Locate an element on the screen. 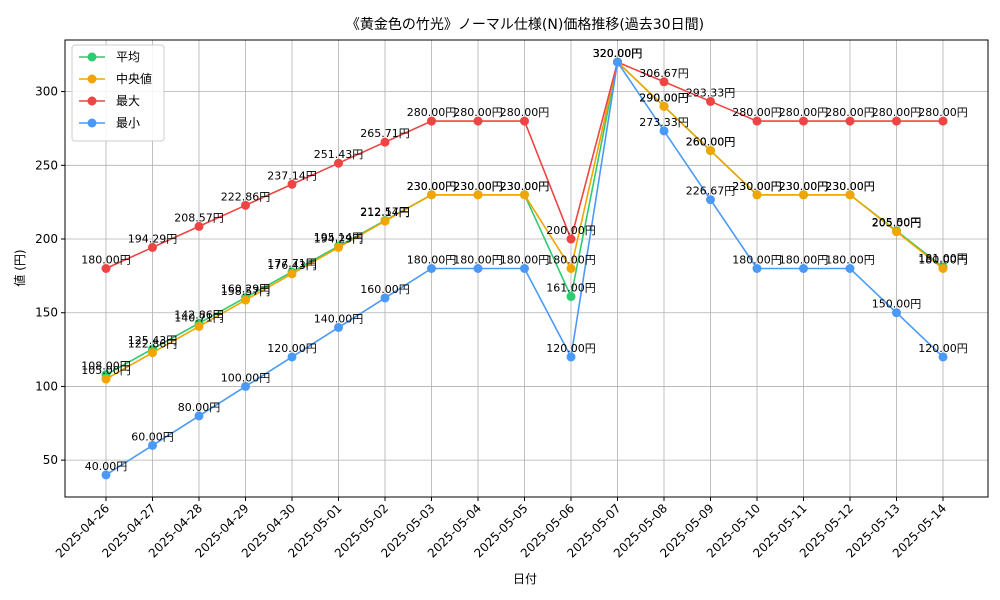  data-label: 290.00円 is located at coordinates (664, 97).